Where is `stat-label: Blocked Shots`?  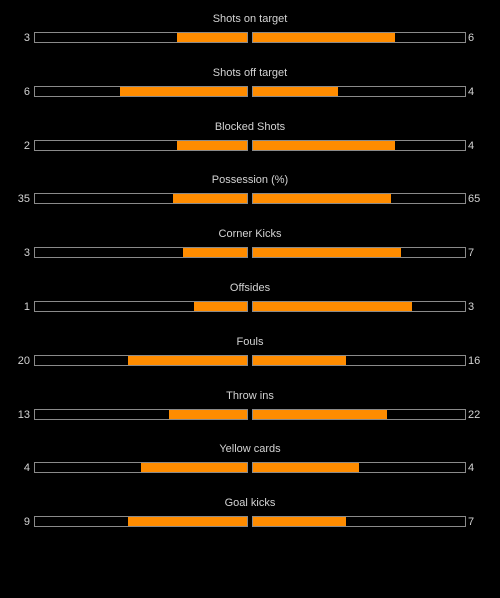 stat-label: Blocked Shots is located at coordinates (250, 127).